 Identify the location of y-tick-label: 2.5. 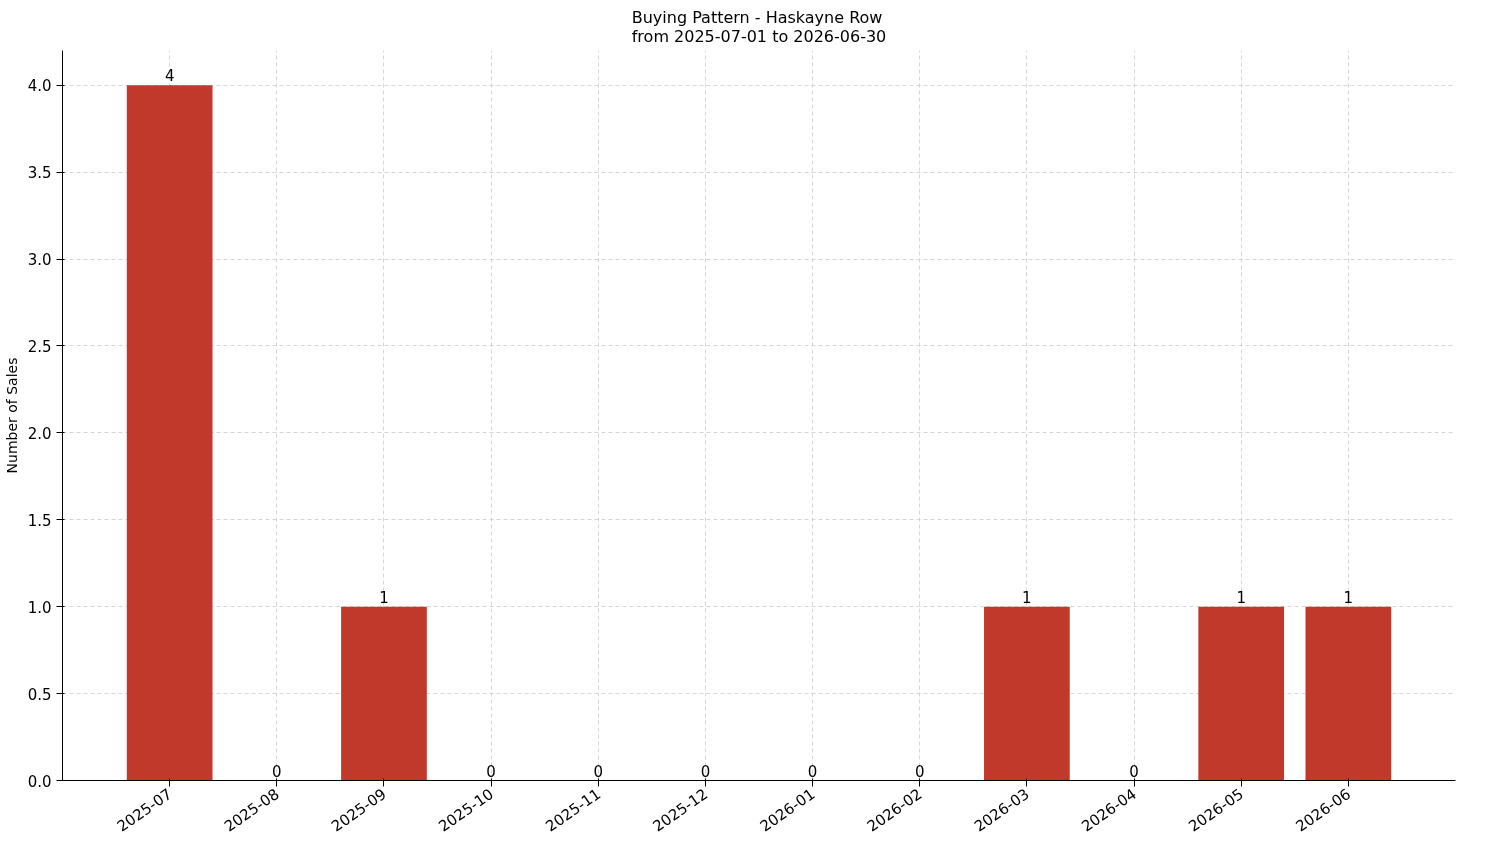
(39, 346).